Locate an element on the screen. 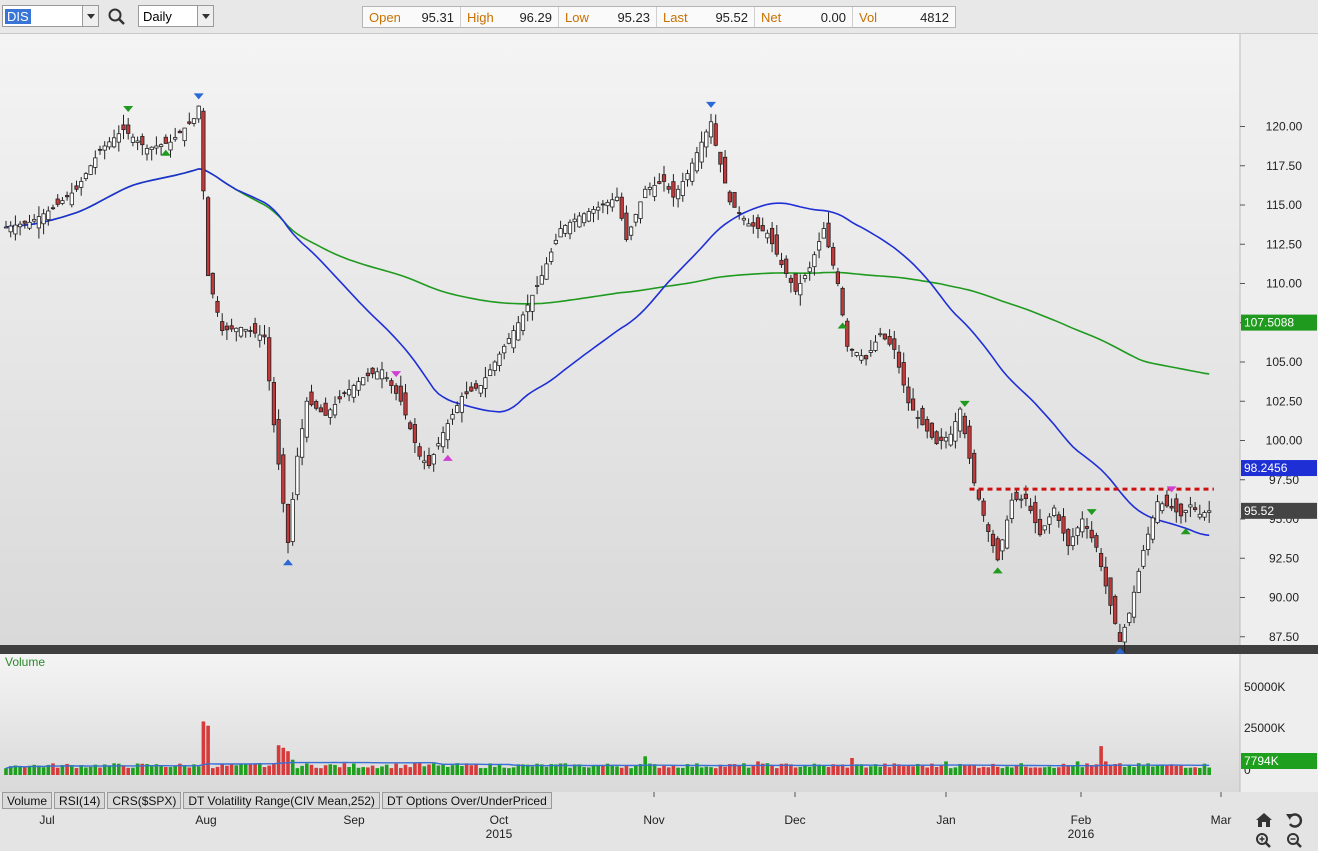 Image resolution: width=1318 pixels, height=851 pixels. price-tick-label: 110.00 is located at coordinates (1284, 284).